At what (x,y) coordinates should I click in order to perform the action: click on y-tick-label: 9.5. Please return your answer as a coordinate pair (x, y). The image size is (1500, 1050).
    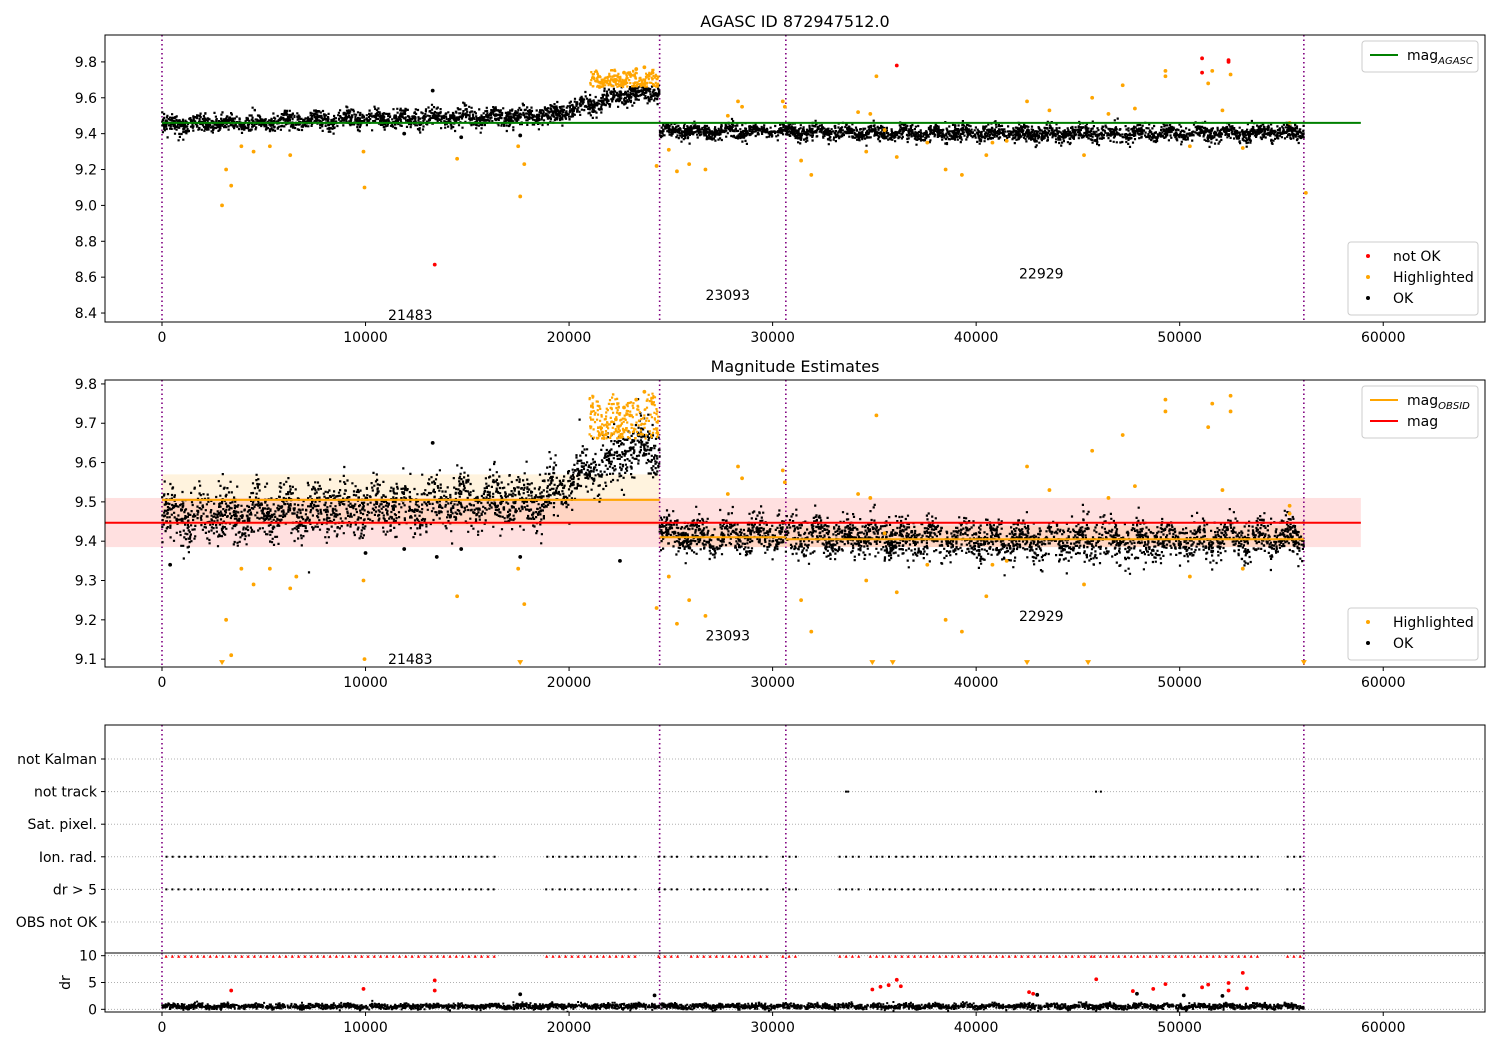
    Looking at the image, I should click on (86, 503).